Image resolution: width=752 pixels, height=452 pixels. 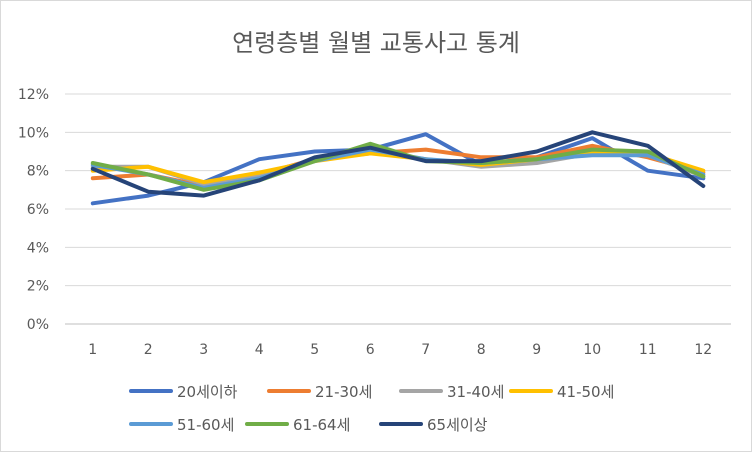 What do you see at coordinates (38, 325) in the screenshot?
I see `y-tick-label: 0%` at bounding box center [38, 325].